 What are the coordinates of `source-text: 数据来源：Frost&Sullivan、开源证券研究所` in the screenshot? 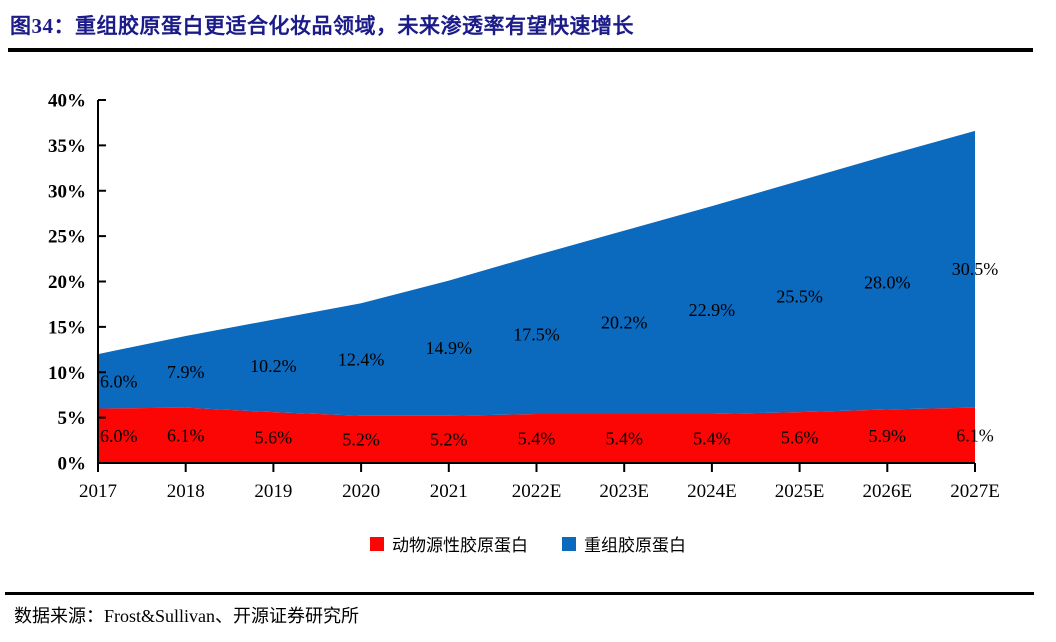 It's located at (187, 616).